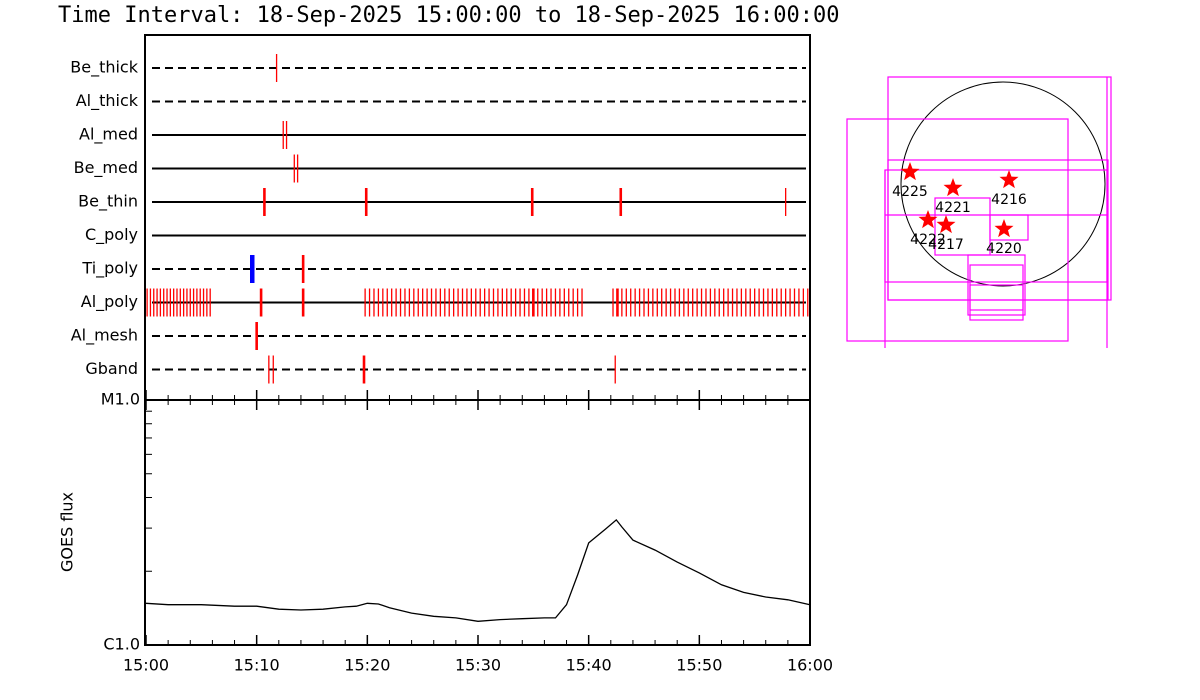 Image resolution: width=1200 pixels, height=700 pixels. I want to click on x-tick-label: 15:10, so click(257, 665).